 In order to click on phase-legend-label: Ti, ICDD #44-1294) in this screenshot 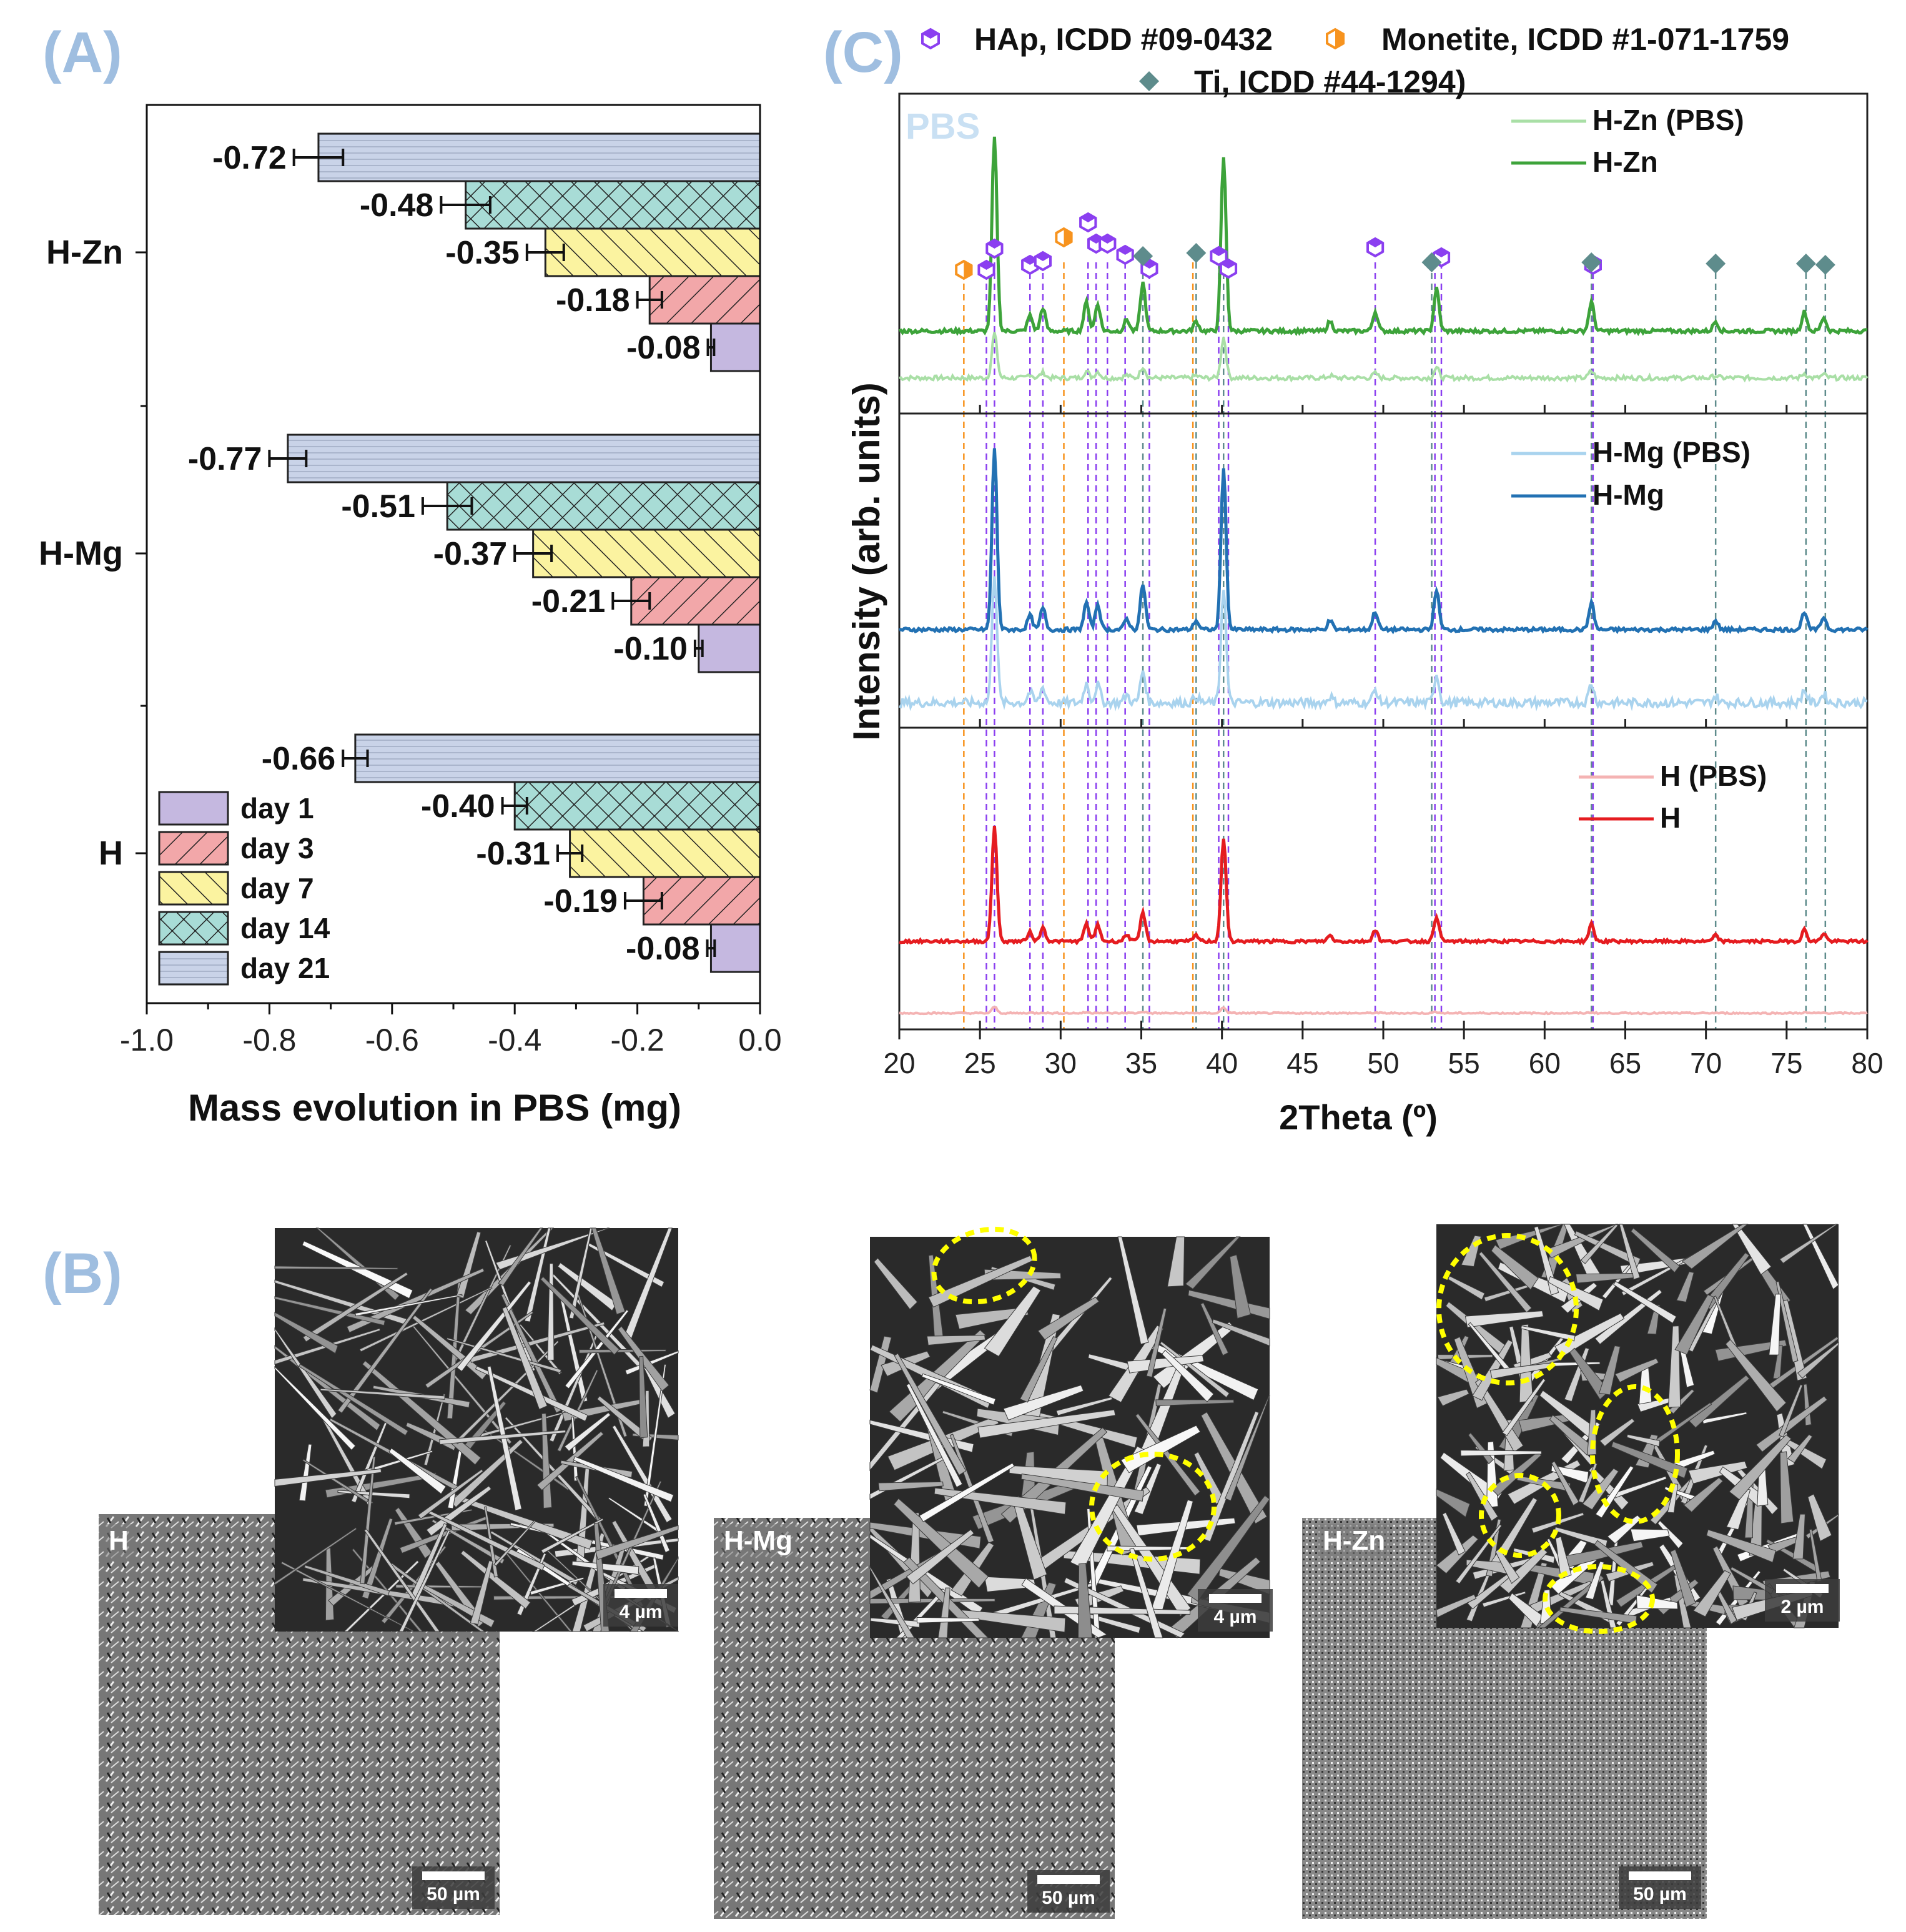, I will do `click(1330, 81)`.